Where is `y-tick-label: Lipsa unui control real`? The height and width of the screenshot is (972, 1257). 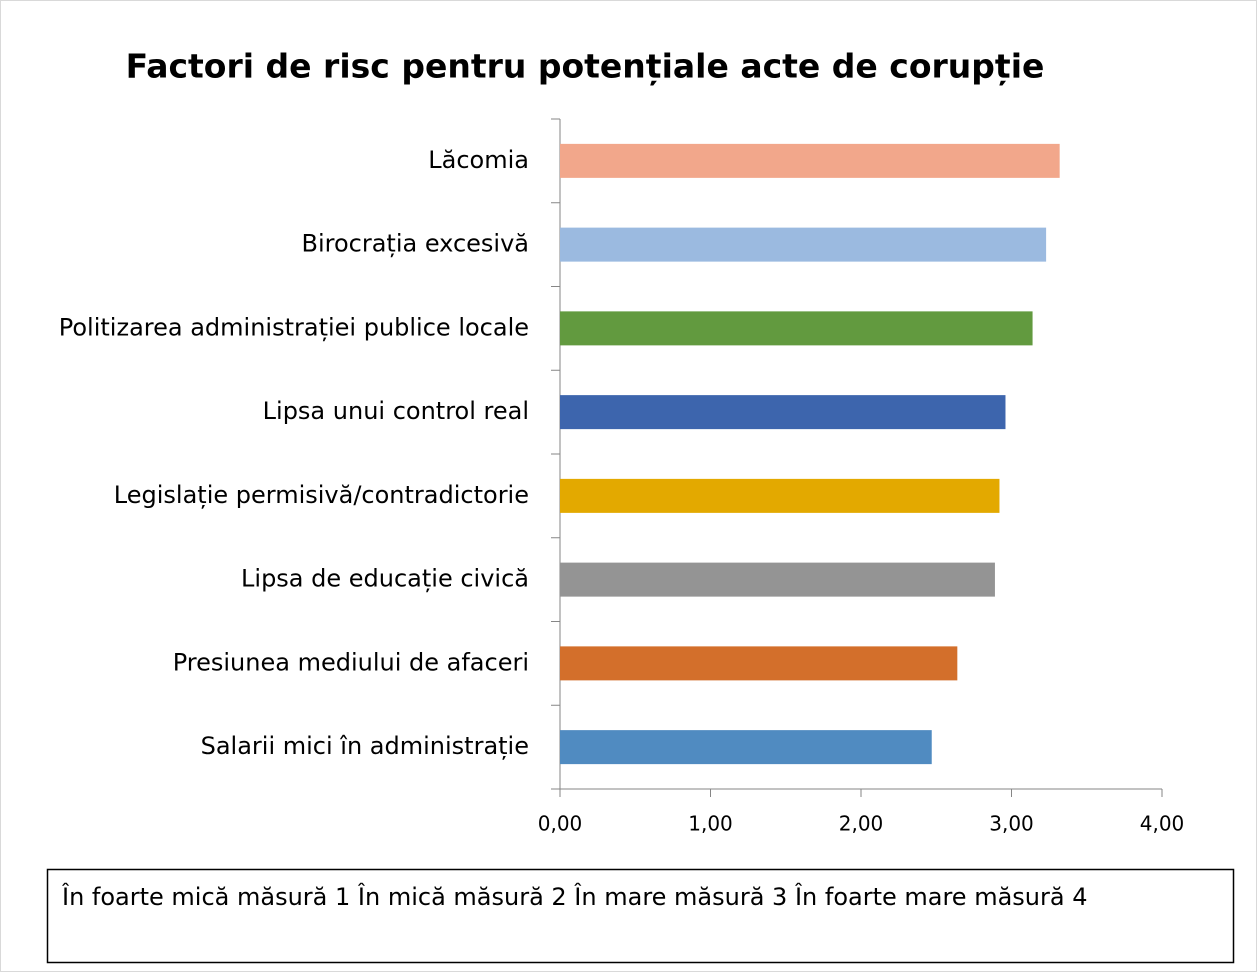
y-tick-label: Lipsa unui control real is located at coordinates (396, 411).